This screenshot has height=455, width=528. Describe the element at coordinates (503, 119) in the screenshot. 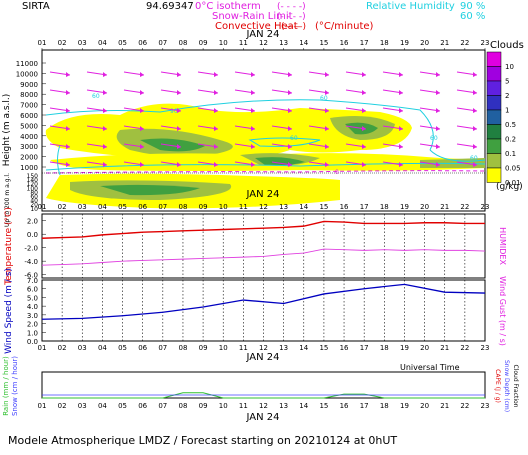

I see `cloud-colorbar: 10 5 2 1 0.5 0.2 0.1 0.05 0.01` at that location.